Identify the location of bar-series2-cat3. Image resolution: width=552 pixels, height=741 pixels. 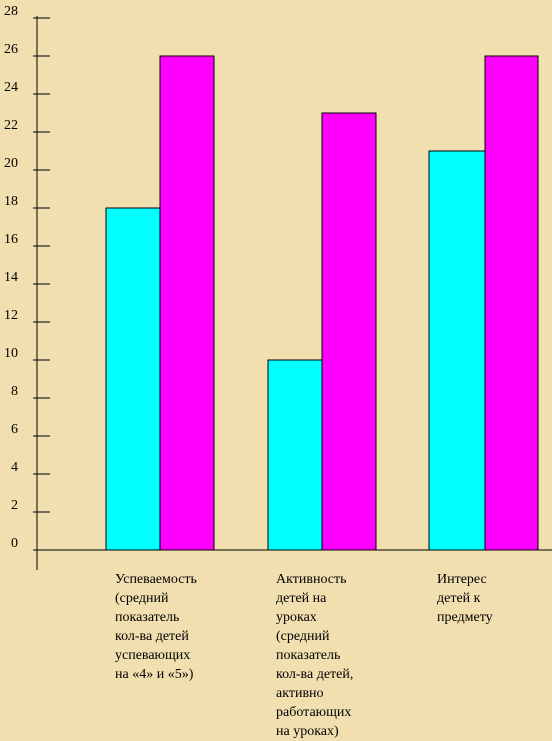
(511, 303).